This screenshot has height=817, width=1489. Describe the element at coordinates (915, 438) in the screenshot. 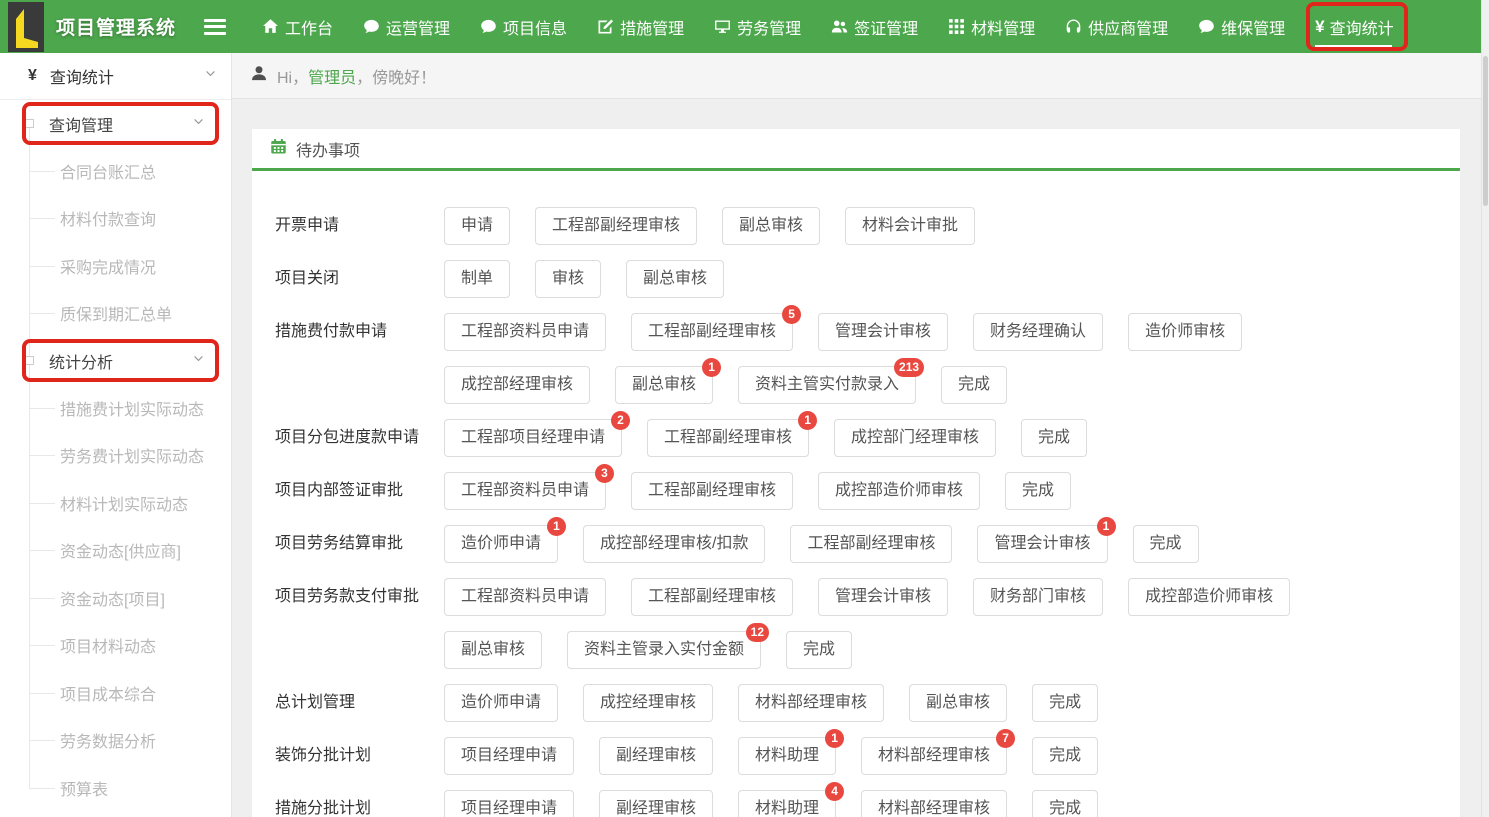

I see `workflow-step-button: 成控部门经理审核` at that location.